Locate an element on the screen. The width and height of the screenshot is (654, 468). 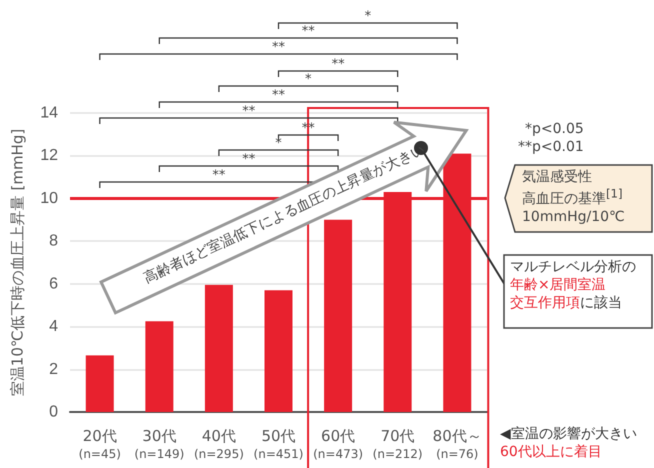
x-tick-label: 80代～ (n=76) is located at coordinates (457, 444).